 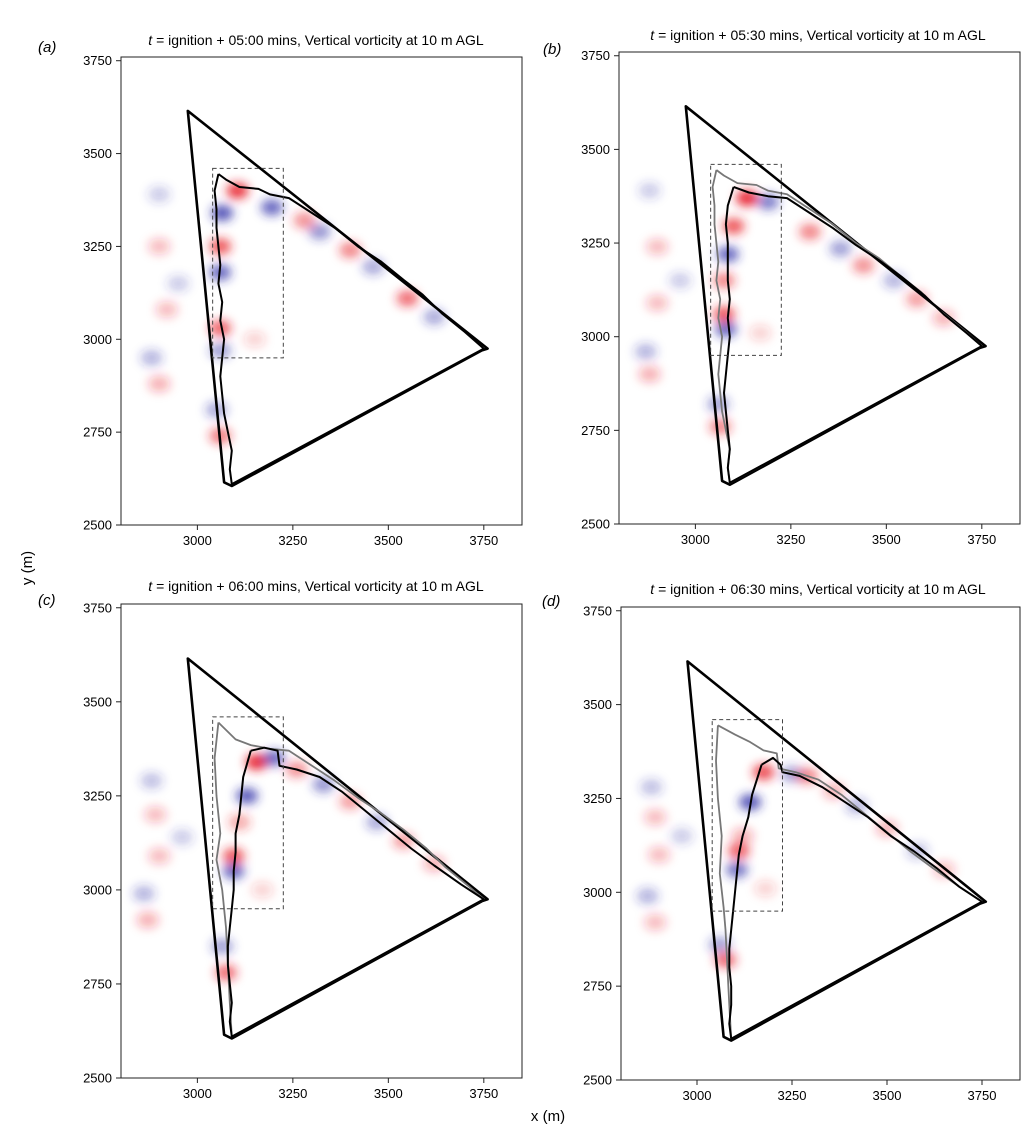 What do you see at coordinates (47, 47) in the screenshot?
I see `panel-letter: (a)` at bounding box center [47, 47].